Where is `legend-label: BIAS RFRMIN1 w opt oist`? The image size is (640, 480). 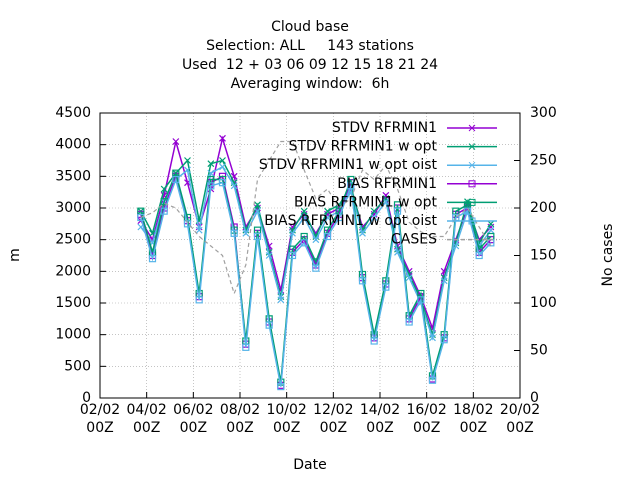
legend-label: BIAS RFRMIN1 w opt oist is located at coordinates (350, 221).